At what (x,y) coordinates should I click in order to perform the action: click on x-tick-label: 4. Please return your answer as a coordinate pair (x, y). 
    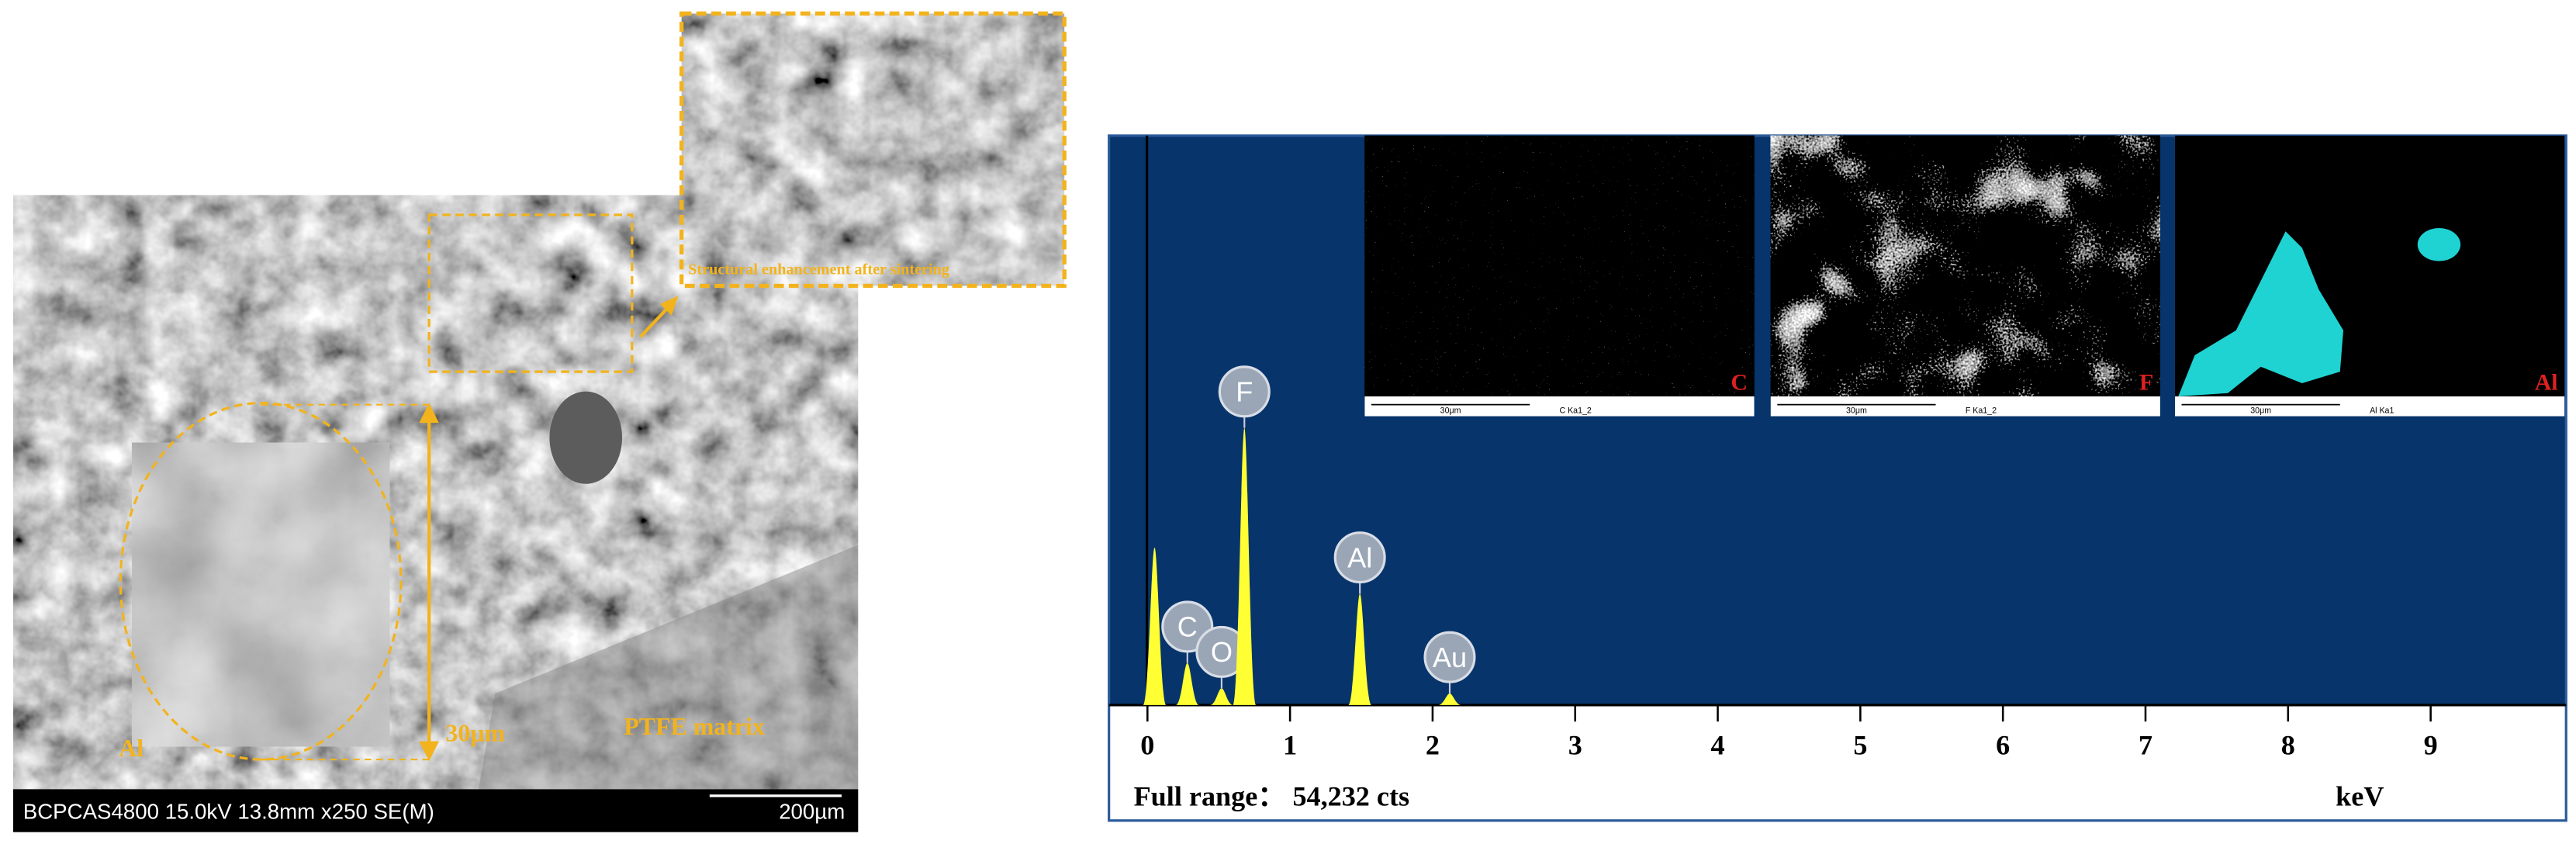
    Looking at the image, I should click on (1718, 745).